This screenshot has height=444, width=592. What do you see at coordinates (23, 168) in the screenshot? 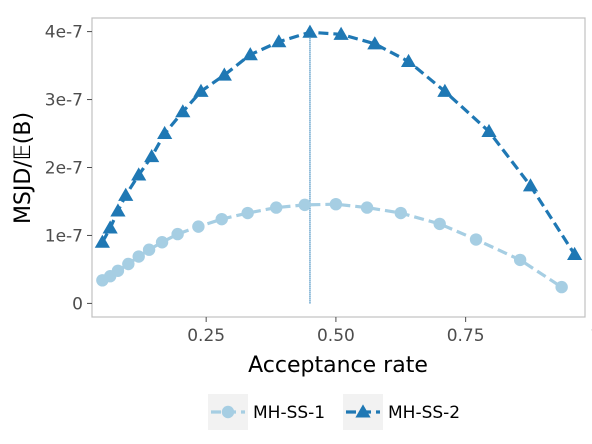
I see `y-axis-title: MSJD/𝔼(B)` at bounding box center [23, 168].